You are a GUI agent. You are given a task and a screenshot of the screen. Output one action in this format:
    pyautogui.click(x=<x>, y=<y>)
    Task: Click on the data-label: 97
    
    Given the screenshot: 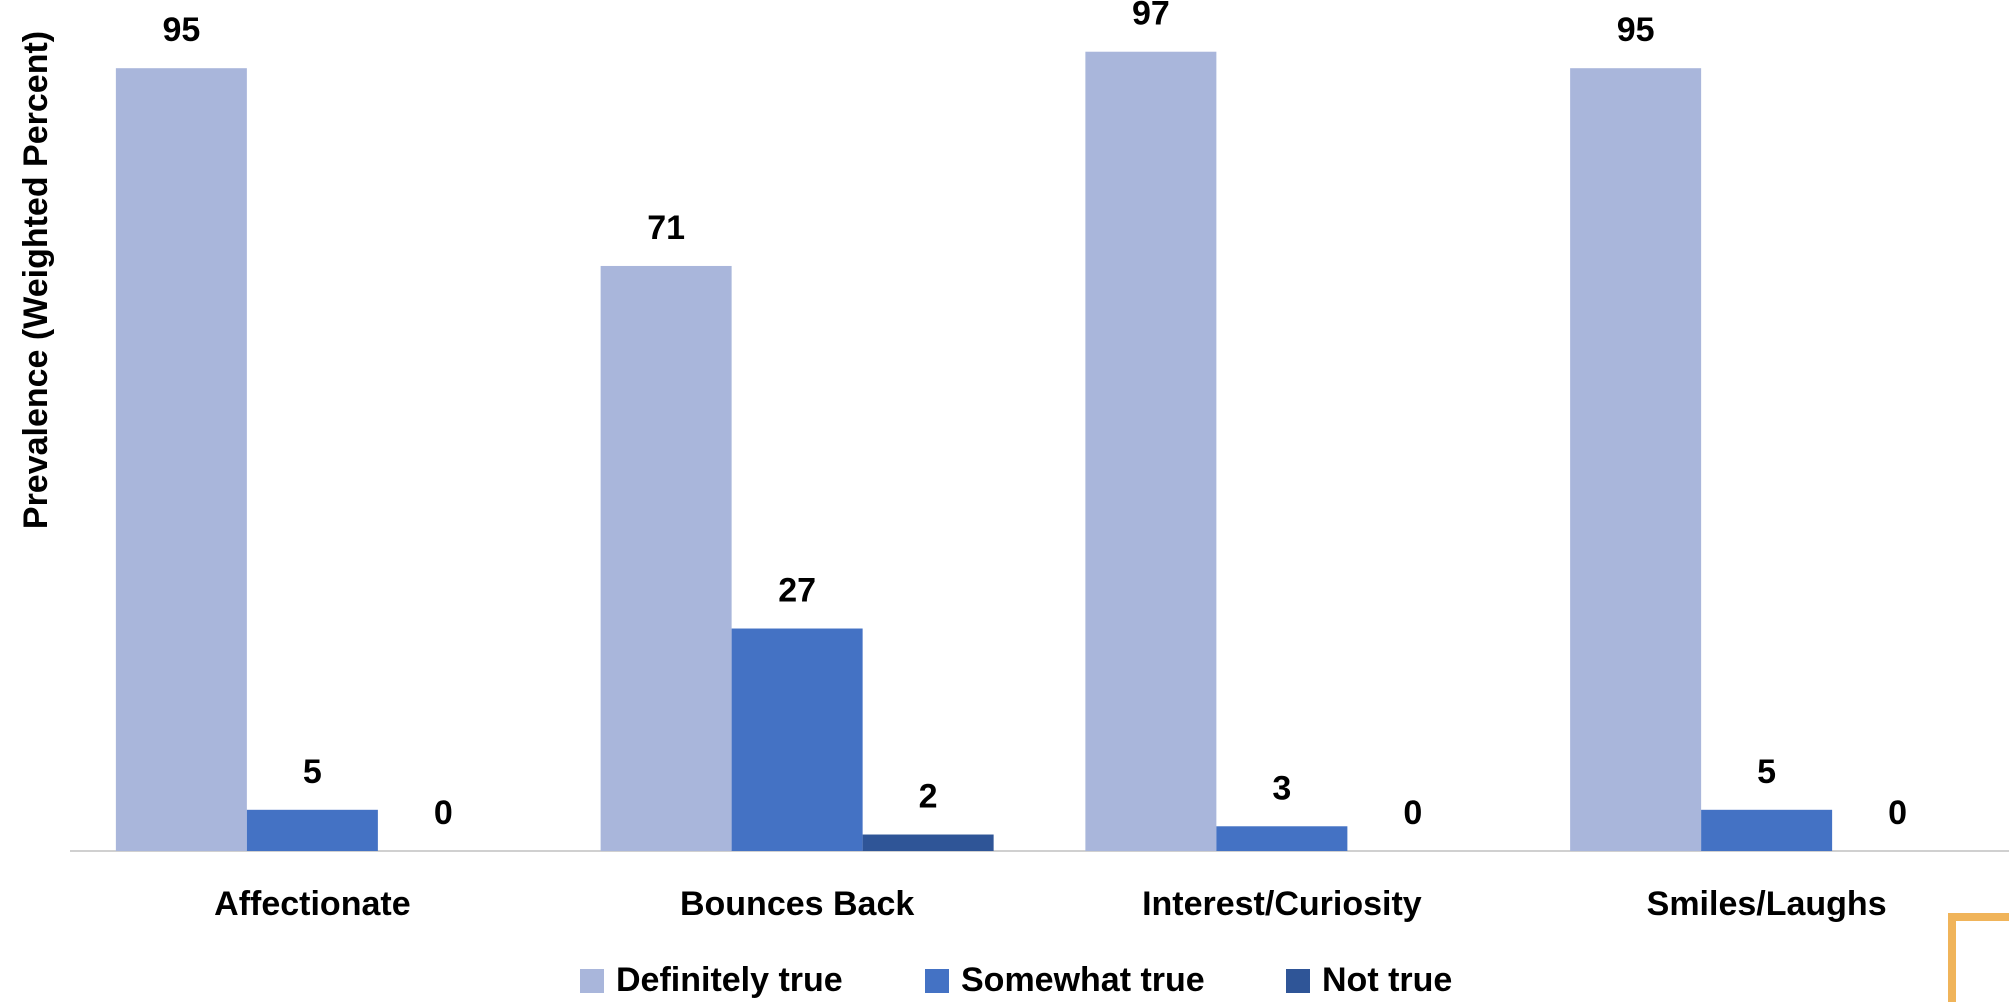 What is the action you would take?
    pyautogui.click(x=1151, y=16)
    